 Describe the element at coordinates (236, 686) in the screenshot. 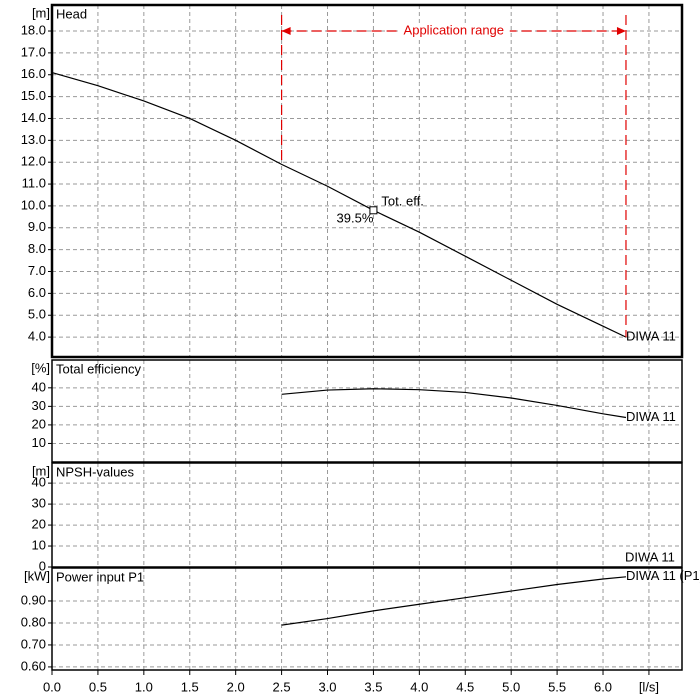

I see `x-tick-label: 2.0` at that location.